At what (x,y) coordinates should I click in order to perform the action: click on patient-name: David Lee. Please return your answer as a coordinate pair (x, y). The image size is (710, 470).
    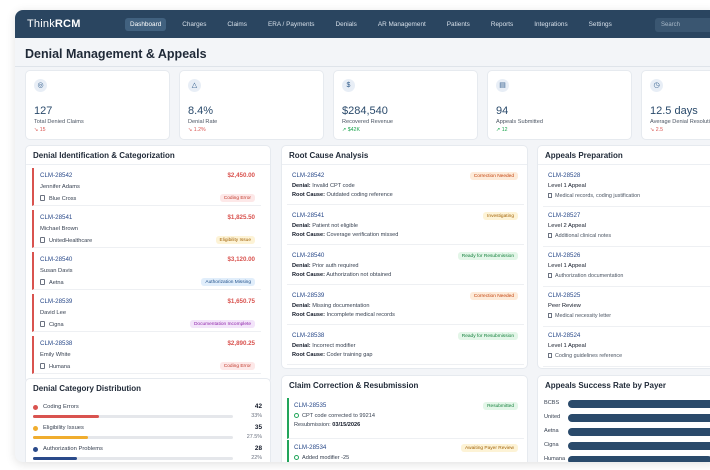
    Looking at the image, I should click on (53, 313).